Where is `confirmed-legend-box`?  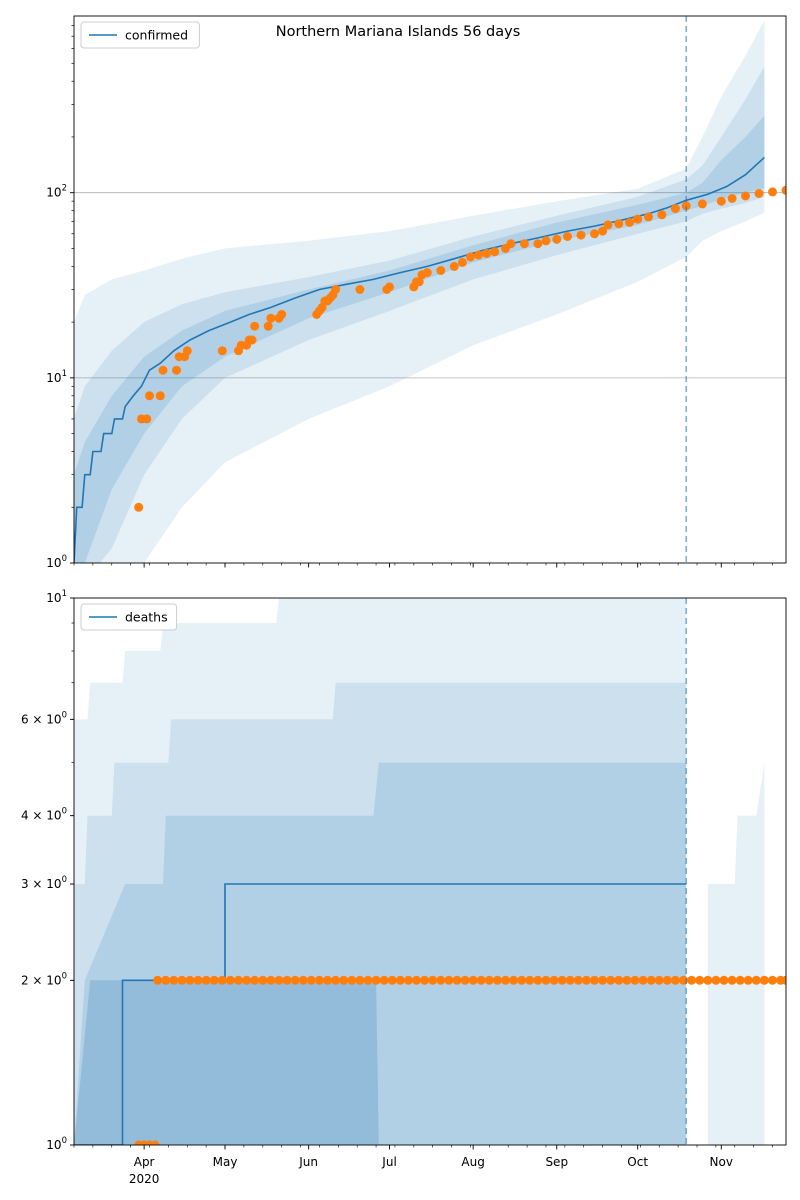 confirmed-legend-box is located at coordinates (140, 35).